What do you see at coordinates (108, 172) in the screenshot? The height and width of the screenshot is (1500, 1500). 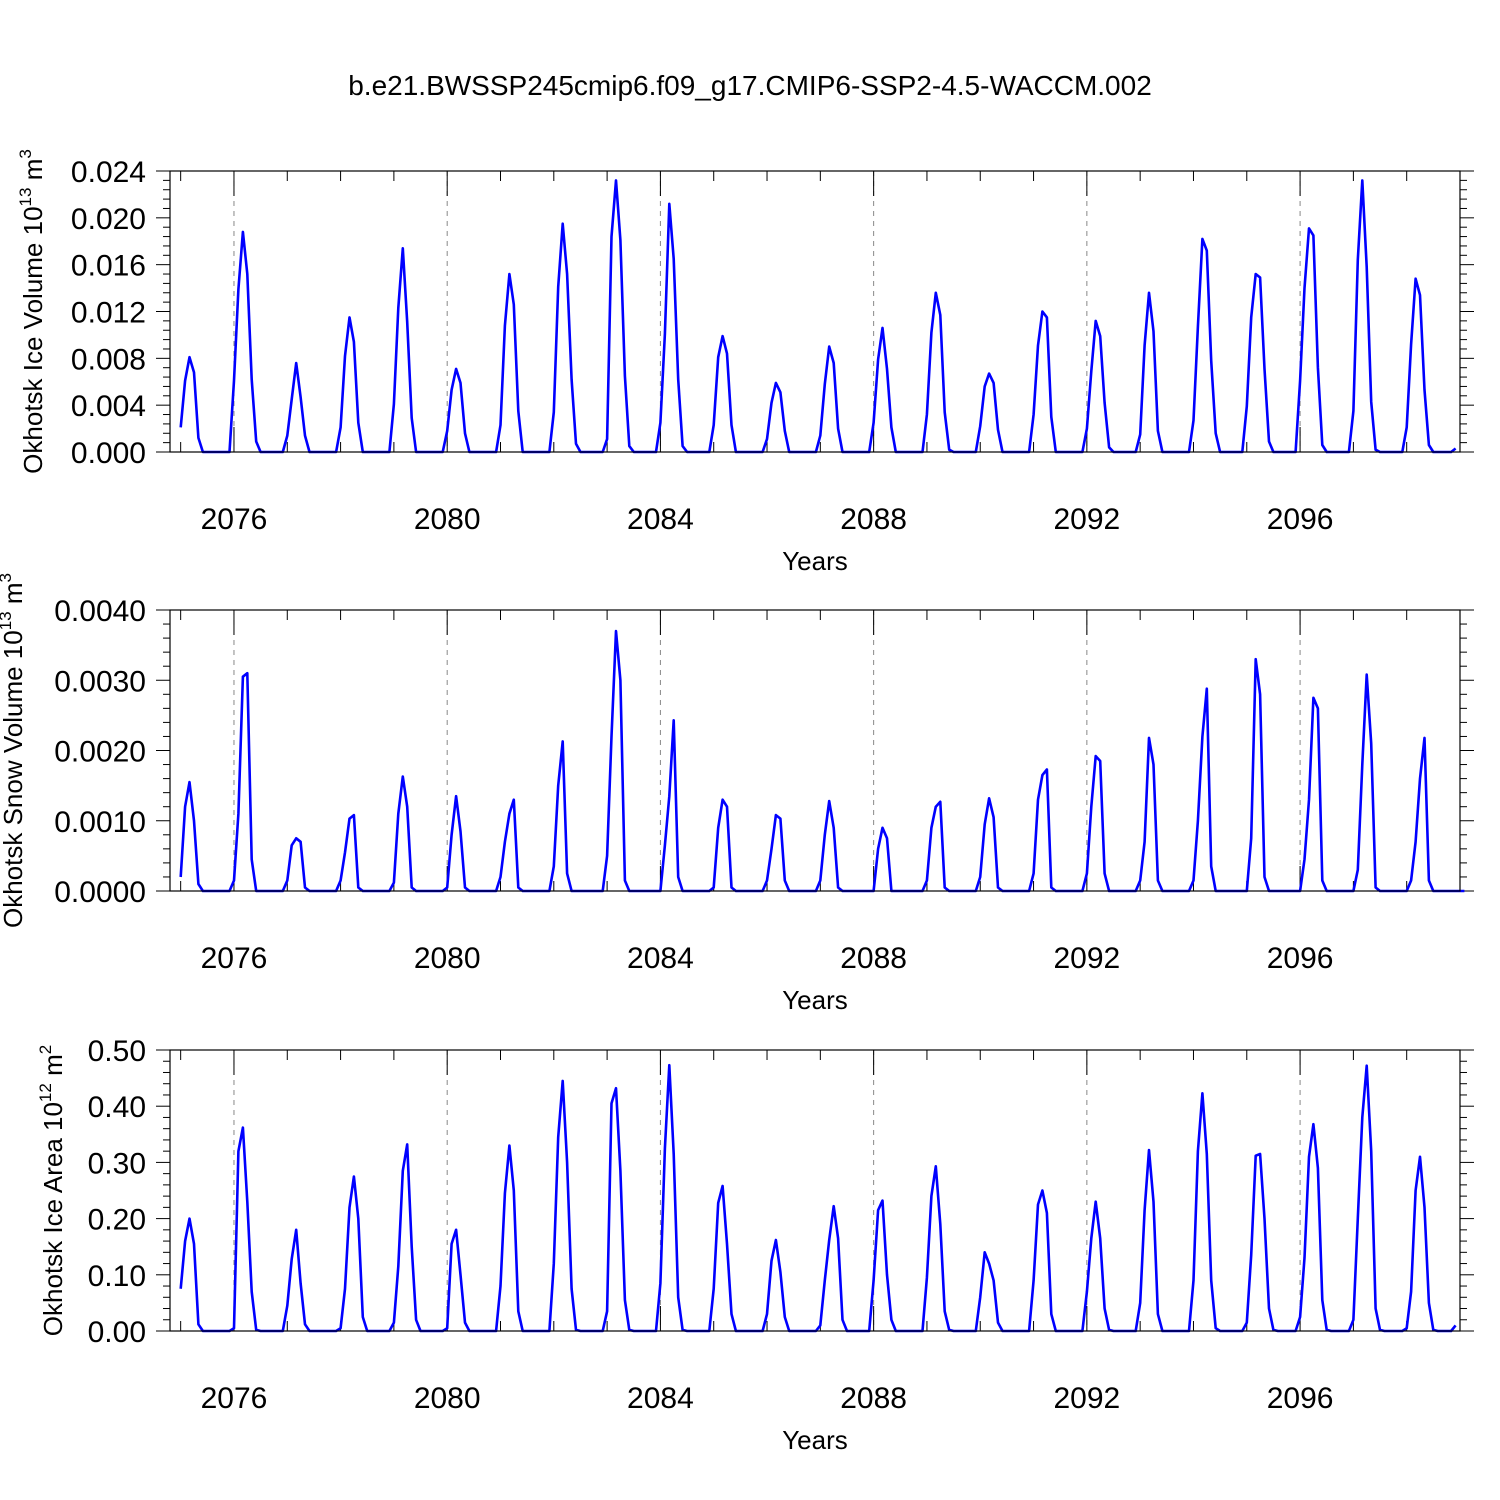 I see `y-tick-label: 0.024` at bounding box center [108, 172].